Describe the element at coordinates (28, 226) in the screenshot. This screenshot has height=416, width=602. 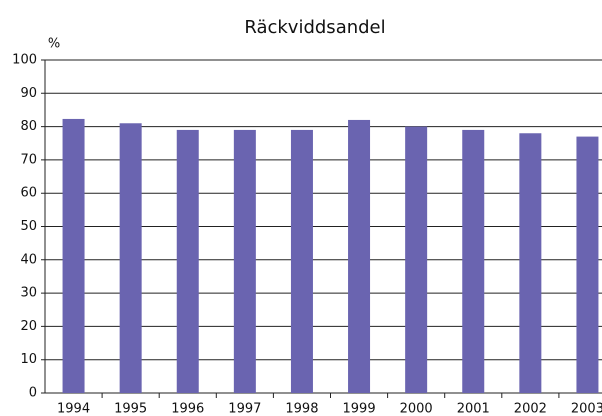
I see `y-tick-label: 50` at that location.